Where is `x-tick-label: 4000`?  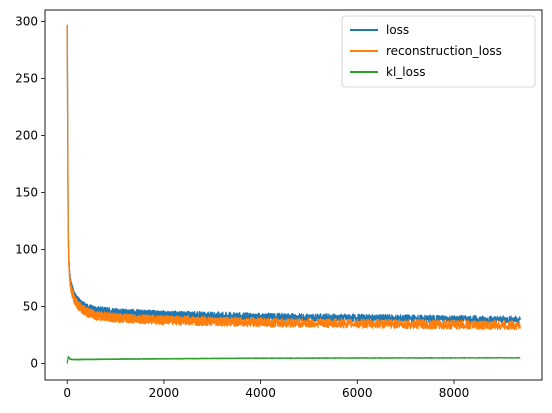 x-tick-label: 4000 is located at coordinates (260, 393).